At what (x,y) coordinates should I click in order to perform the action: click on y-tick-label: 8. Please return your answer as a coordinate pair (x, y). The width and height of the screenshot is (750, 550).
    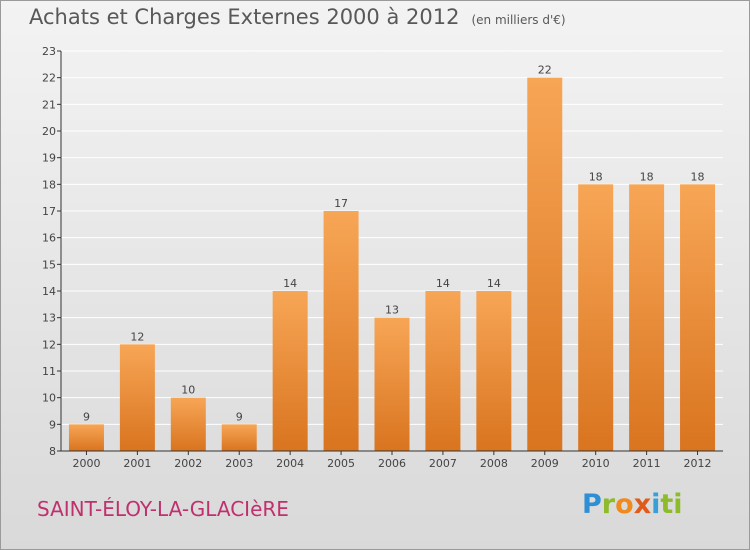
    Looking at the image, I should click on (52, 451).